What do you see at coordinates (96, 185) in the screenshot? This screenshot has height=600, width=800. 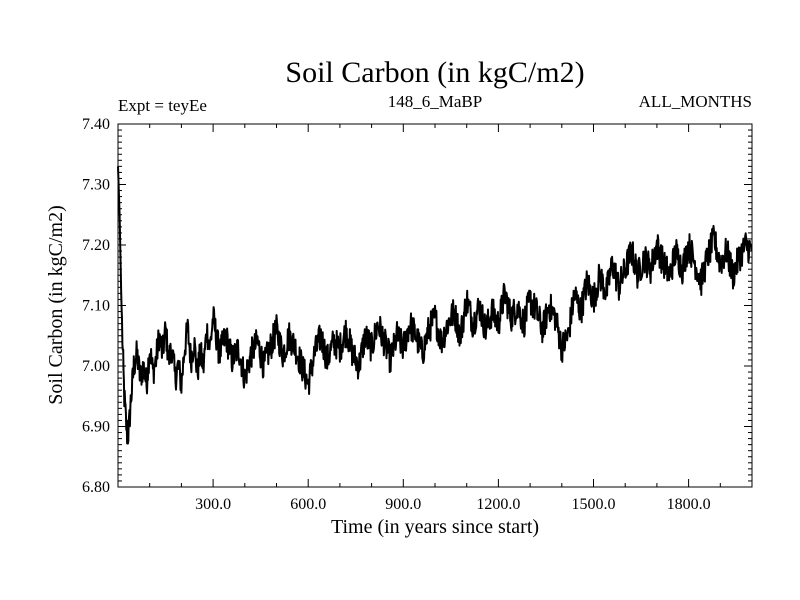 I see `y-tick-label: 7.30` at bounding box center [96, 185].